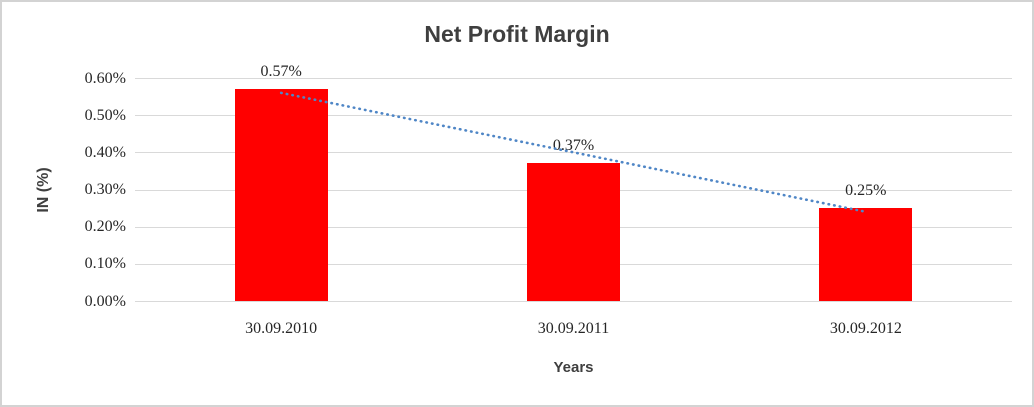 This screenshot has width=1034, height=407. Describe the element at coordinates (105, 78) in the screenshot. I see `y-tick-label: 0.60%` at that location.